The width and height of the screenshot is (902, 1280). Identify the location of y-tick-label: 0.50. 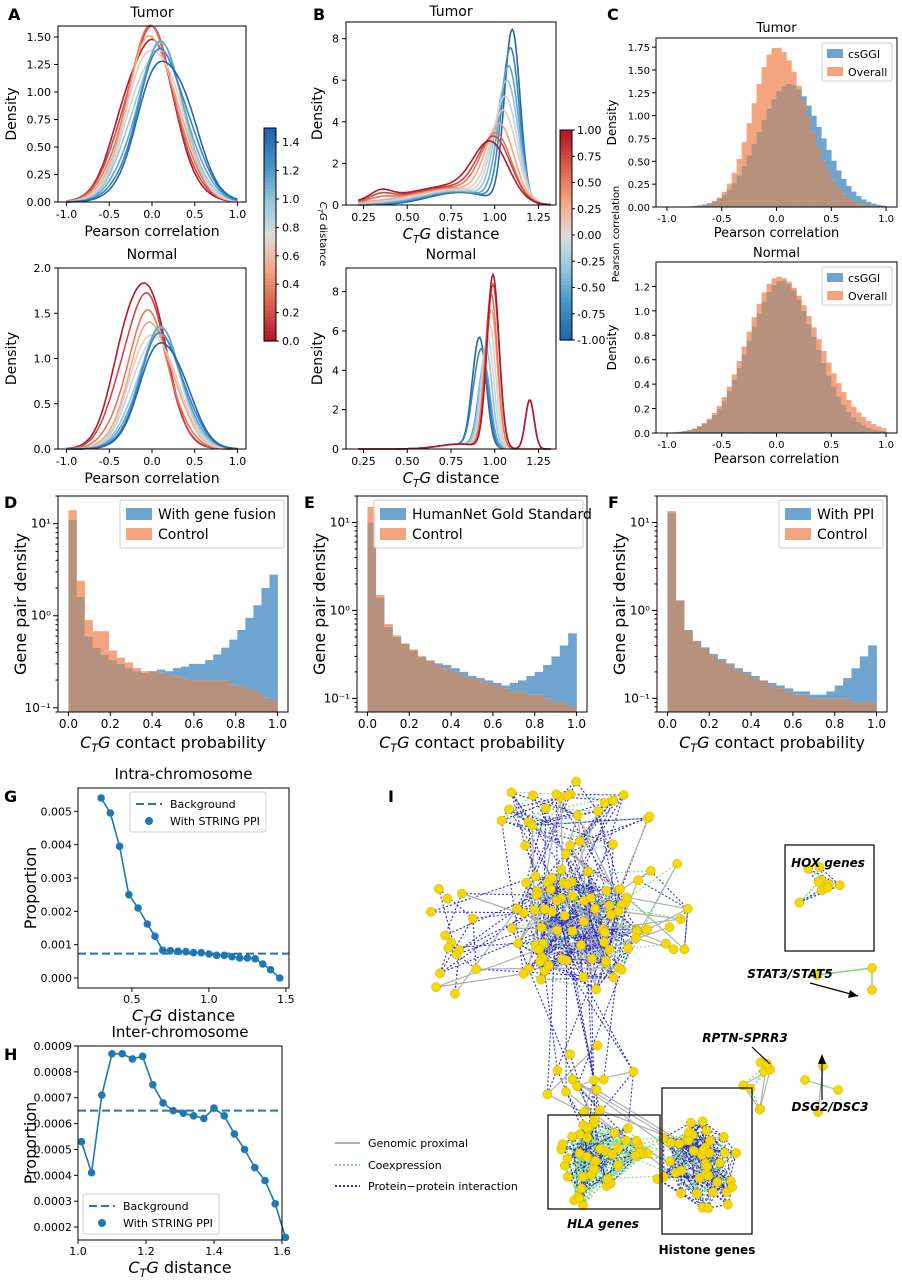
(639, 162).